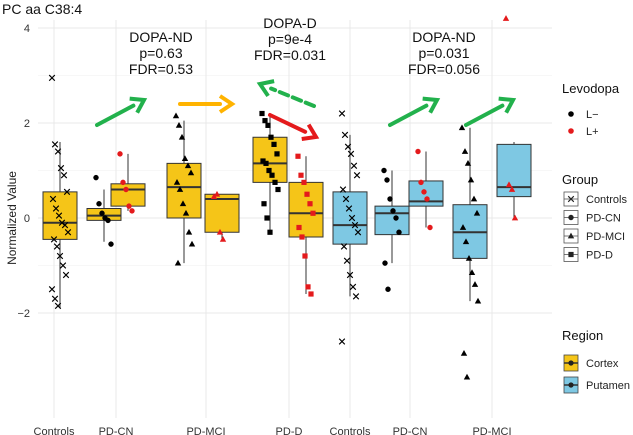 The width and height of the screenshot is (633, 435). I want to click on annotation-line: p=9e-4, so click(290, 39).